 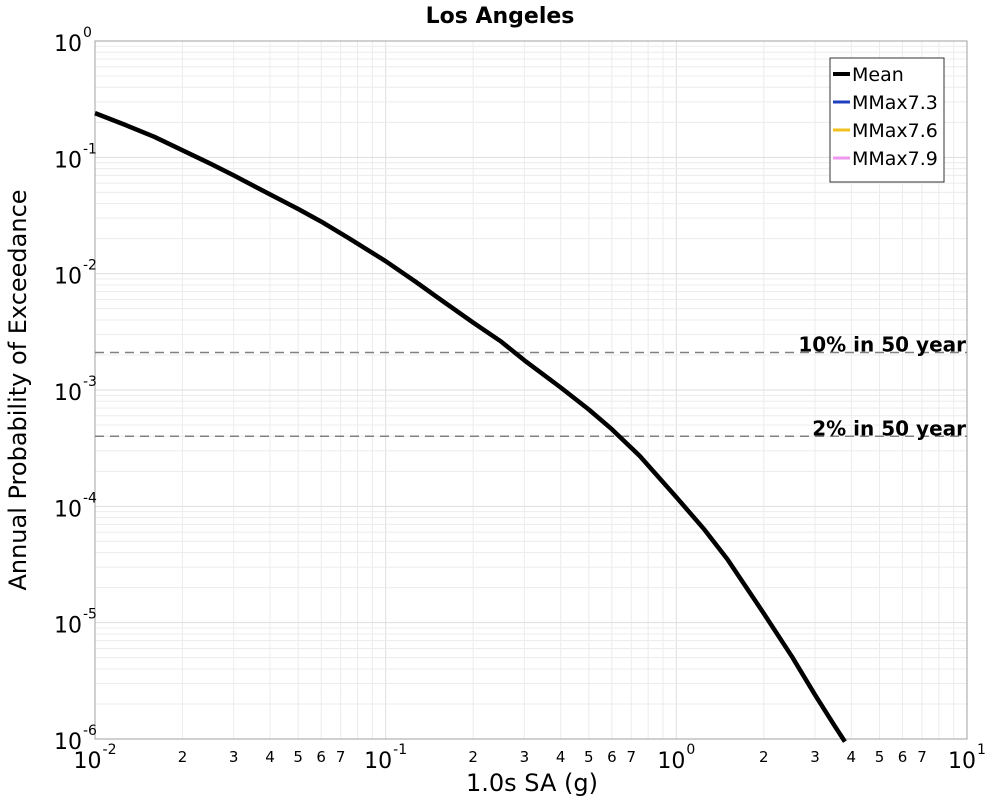 What do you see at coordinates (73, 41) in the screenshot?
I see `y-tick-label: 10⁰` at bounding box center [73, 41].